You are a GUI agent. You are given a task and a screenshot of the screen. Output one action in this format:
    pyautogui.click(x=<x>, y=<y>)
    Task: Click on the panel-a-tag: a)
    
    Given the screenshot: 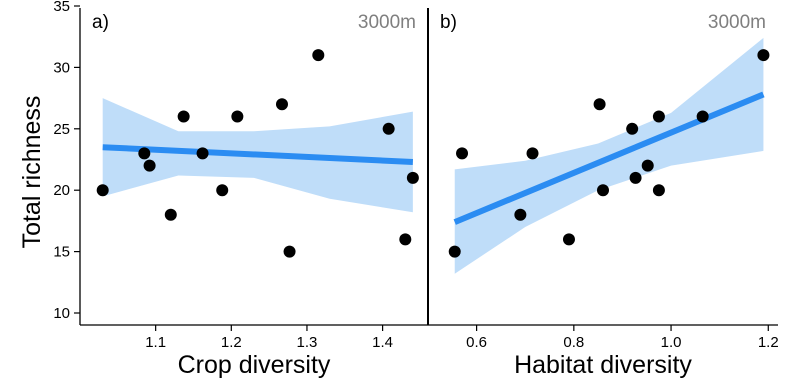 What is the action you would take?
    pyautogui.click(x=100, y=22)
    